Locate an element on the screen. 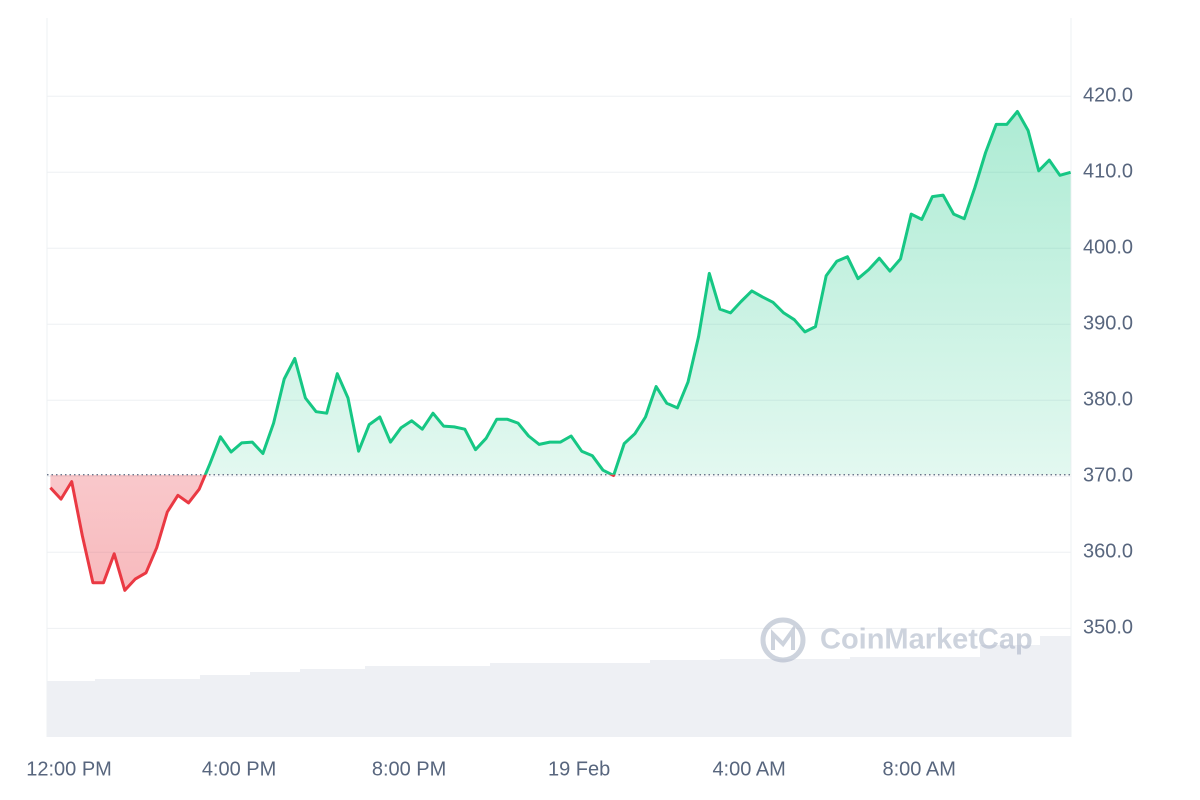  y-tick-label: 410.0 is located at coordinates (1108, 172).